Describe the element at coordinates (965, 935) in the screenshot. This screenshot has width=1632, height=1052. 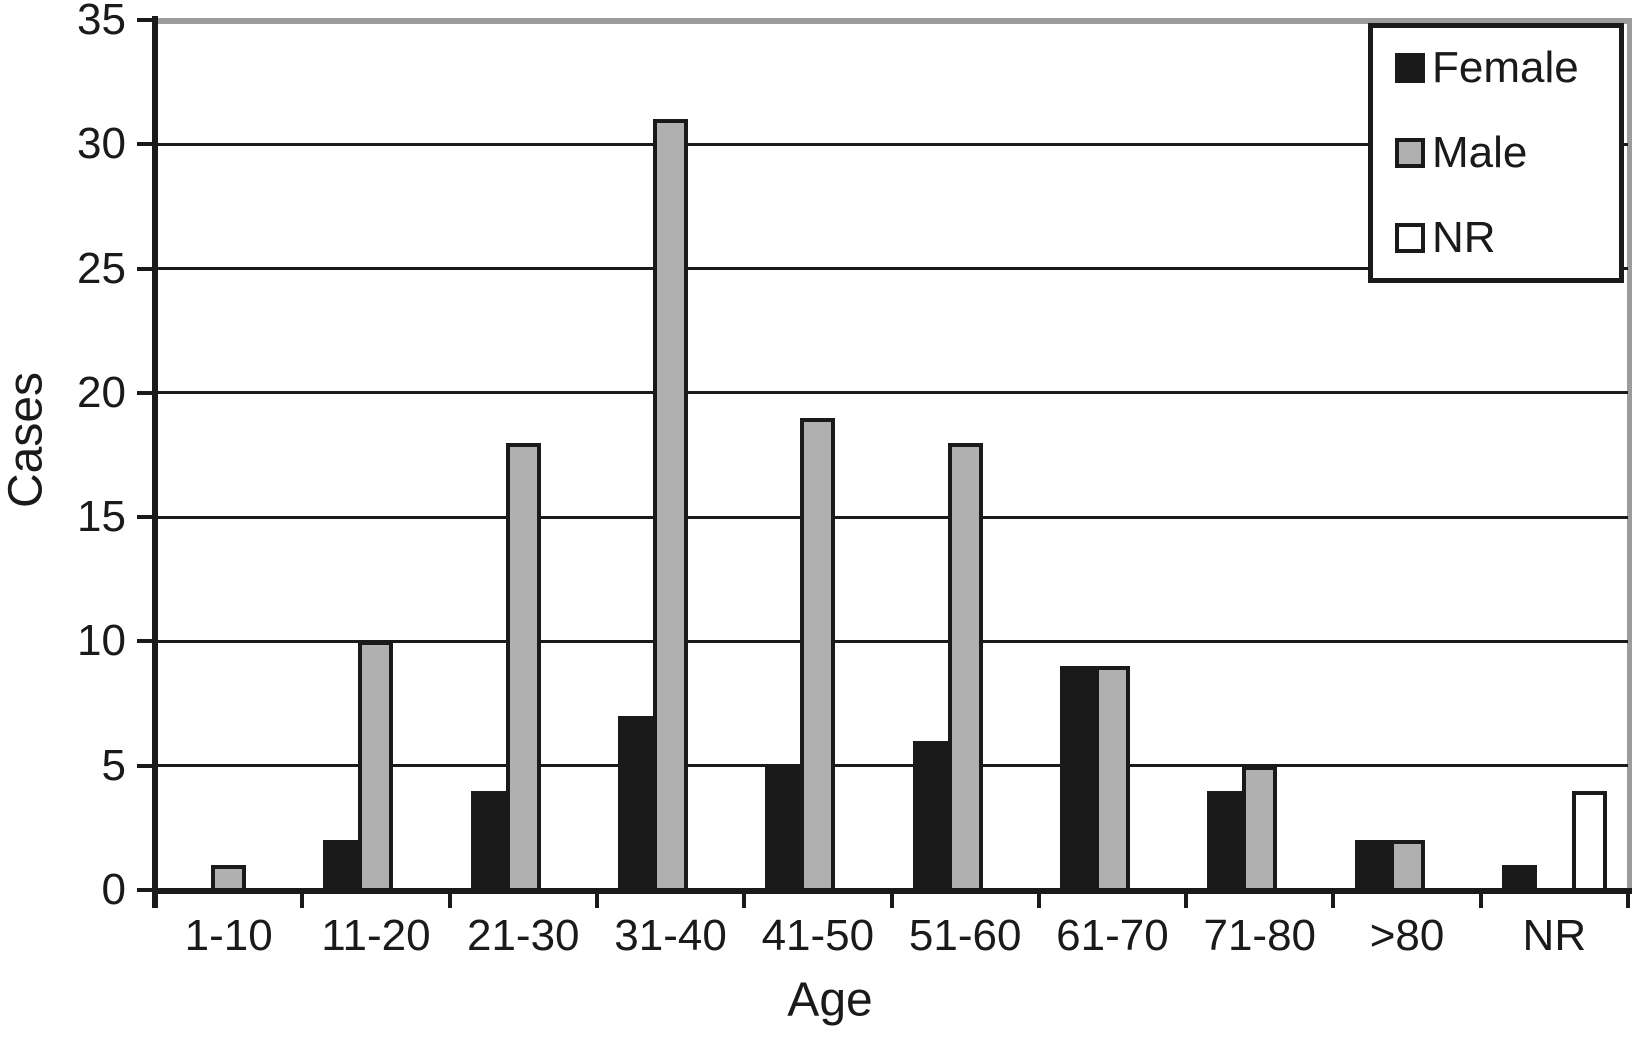
I see `x-label-51-60: 51-60` at that location.